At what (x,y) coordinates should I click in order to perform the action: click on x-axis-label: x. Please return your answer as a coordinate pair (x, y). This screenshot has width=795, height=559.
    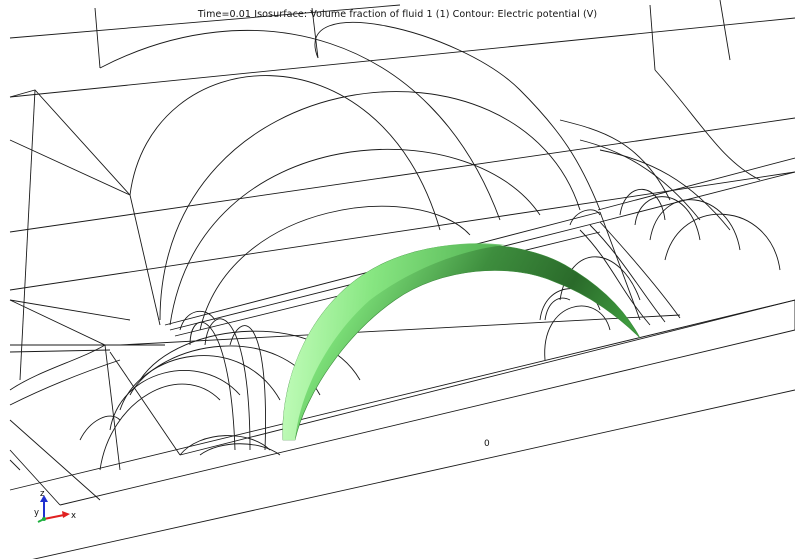
    Looking at the image, I should click on (73, 516).